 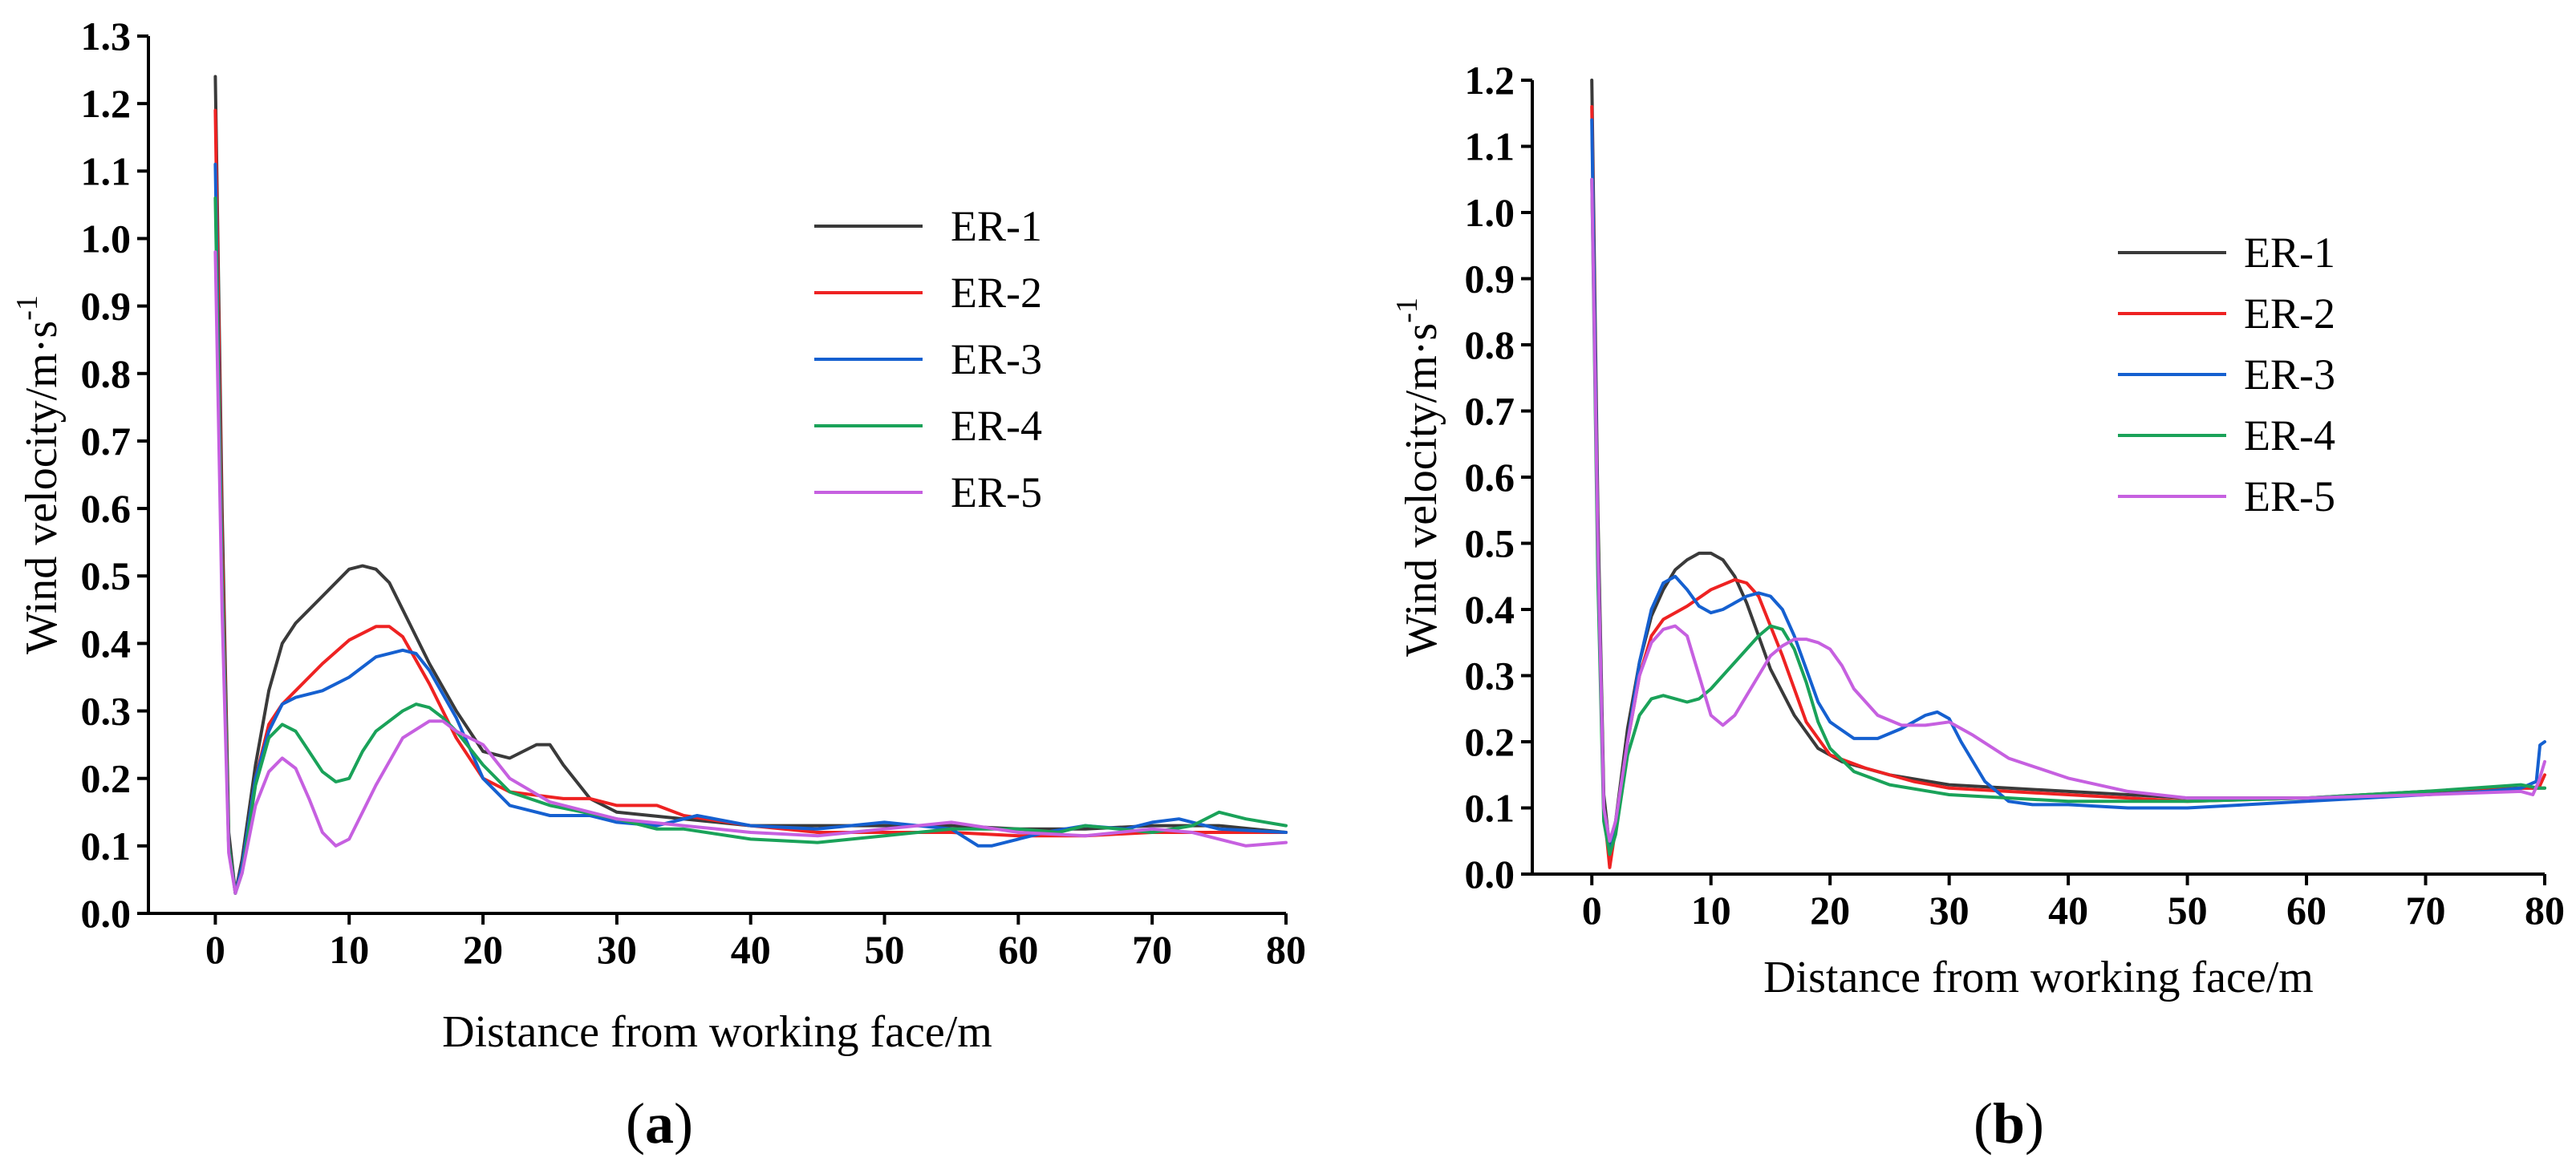 I want to click on panel-caption: (b), so click(x=2009, y=1123).